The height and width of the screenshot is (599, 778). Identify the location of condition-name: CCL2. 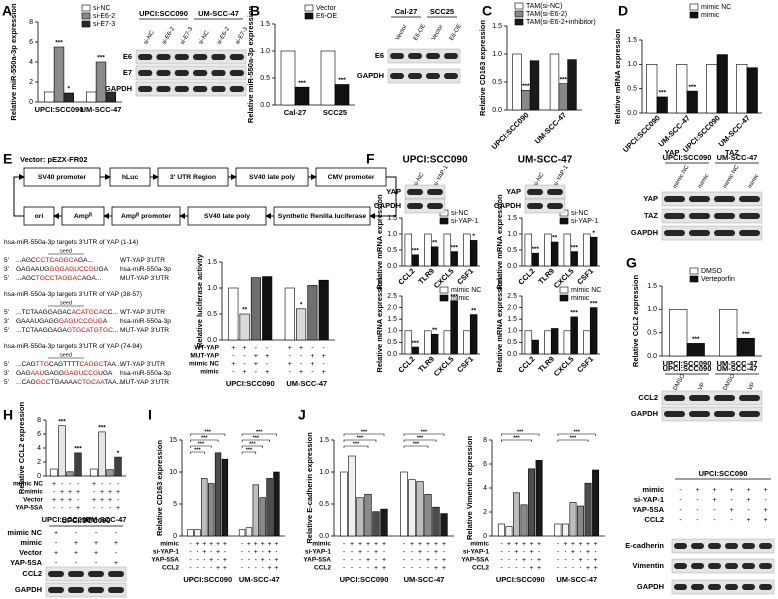
(480, 568).